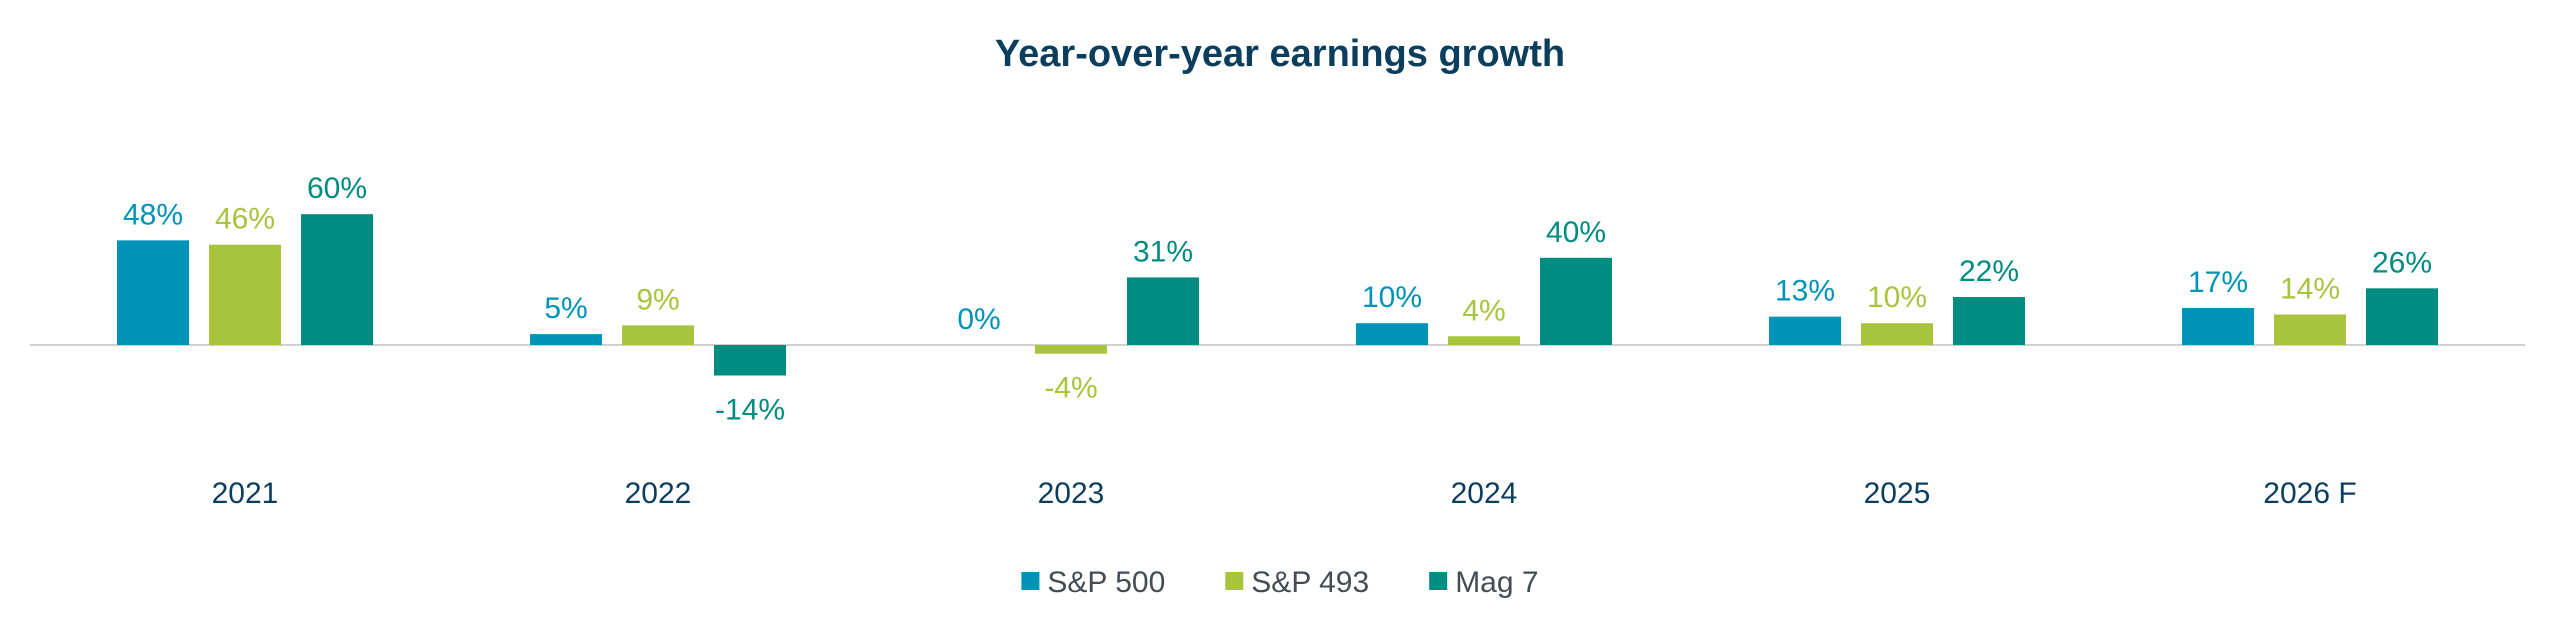  I want to click on legend-item-s-p-500: S&P 500, so click(1093, 582).